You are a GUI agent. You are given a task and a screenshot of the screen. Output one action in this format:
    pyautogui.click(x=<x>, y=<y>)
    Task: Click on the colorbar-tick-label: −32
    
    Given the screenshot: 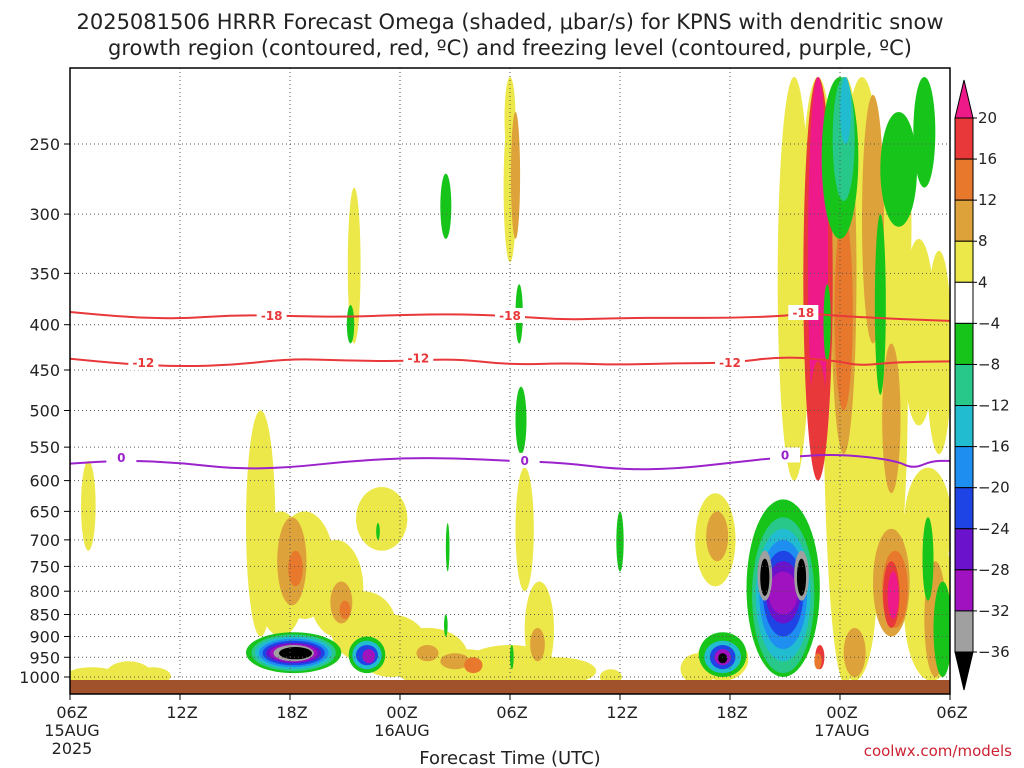 What is the action you would take?
    pyautogui.click(x=994, y=611)
    